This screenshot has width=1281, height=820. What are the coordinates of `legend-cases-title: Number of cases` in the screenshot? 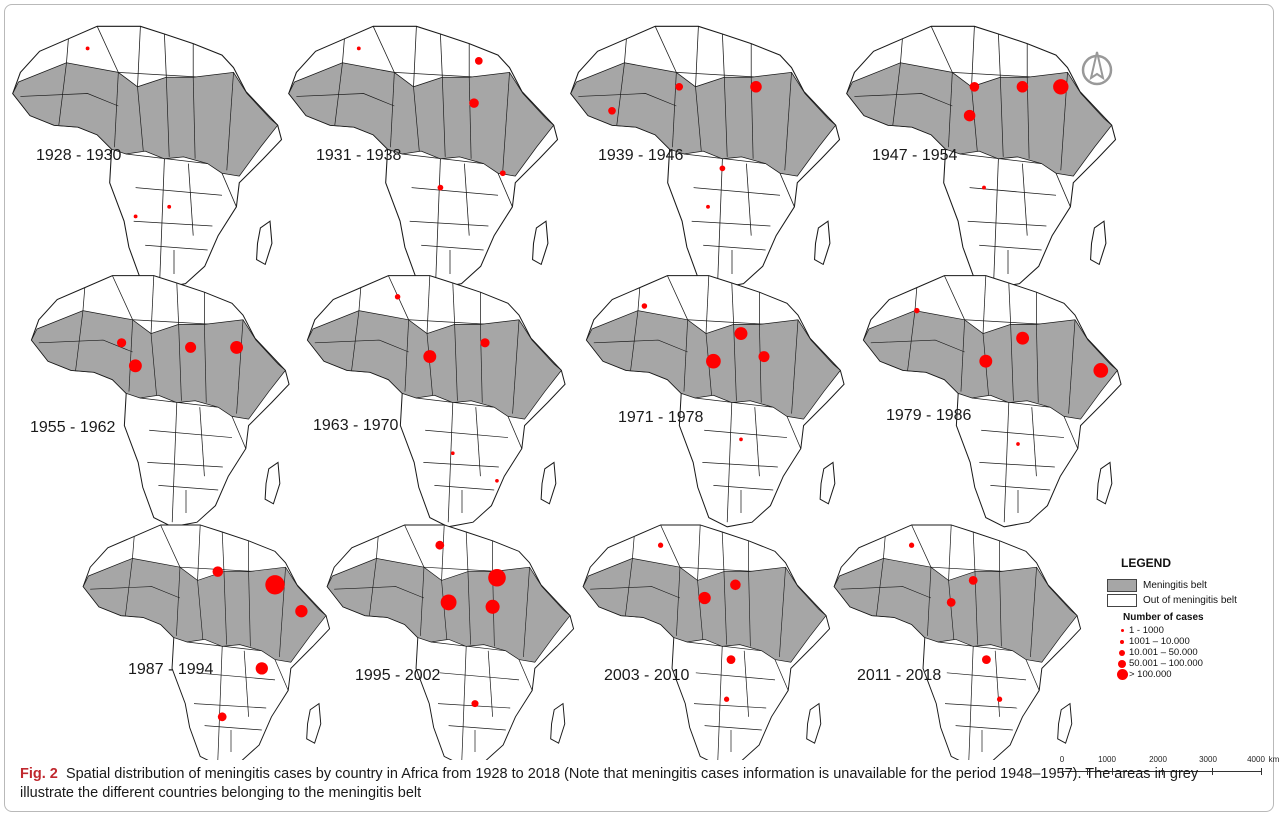 It's located at (1163, 617).